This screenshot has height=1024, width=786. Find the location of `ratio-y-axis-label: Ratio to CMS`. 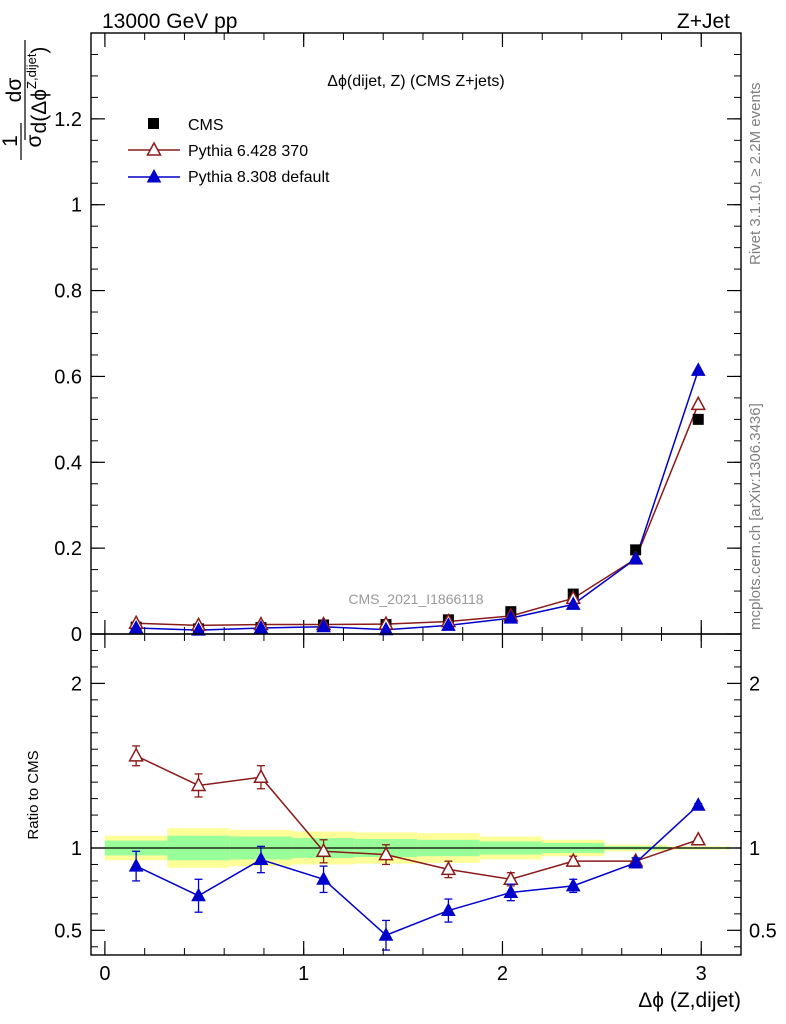

ratio-y-axis-label: Ratio to CMS is located at coordinates (33, 794).